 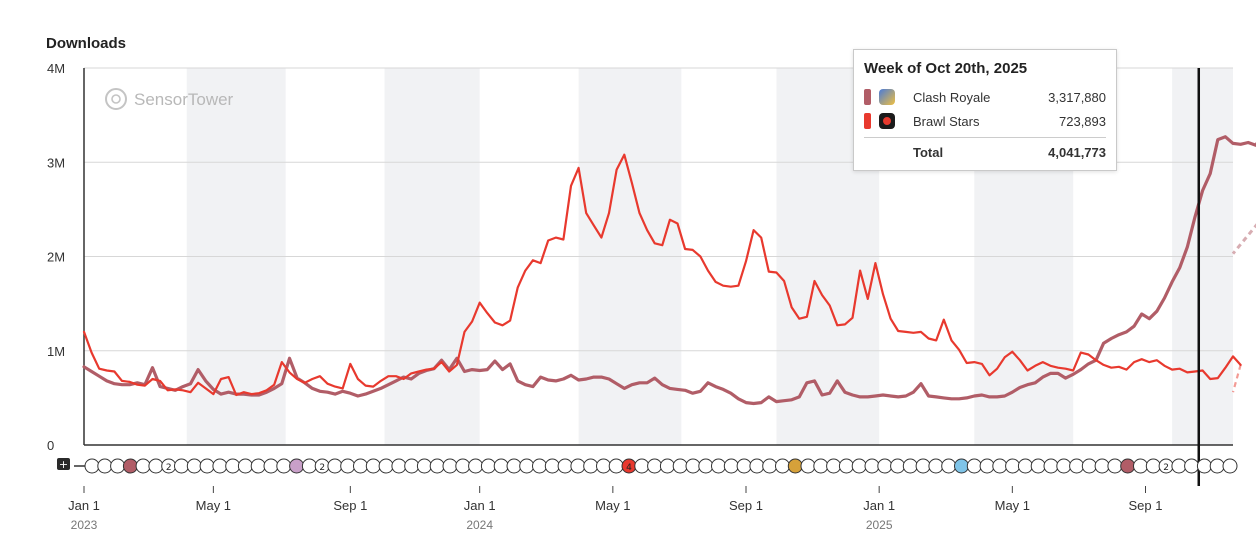 What do you see at coordinates (213, 505) in the screenshot?
I see `x-tick-label: May 1` at bounding box center [213, 505].